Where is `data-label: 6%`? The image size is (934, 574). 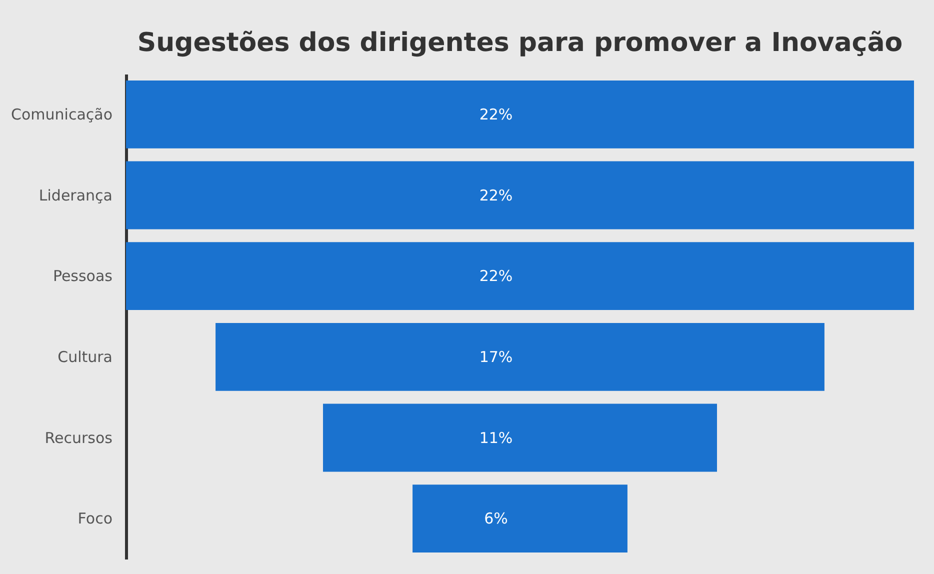 data-label: 6% is located at coordinates (496, 519).